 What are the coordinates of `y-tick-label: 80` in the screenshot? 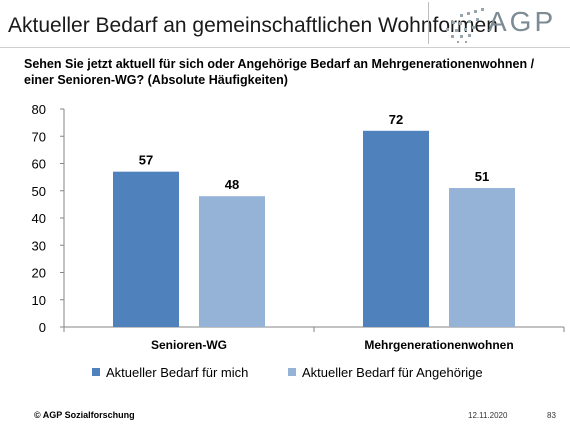 It's located at (39, 109).